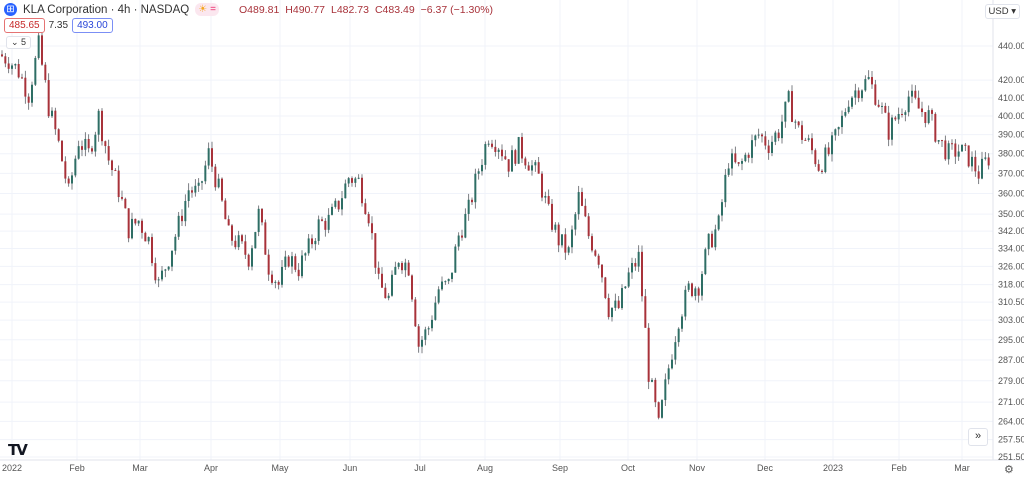 The height and width of the screenshot is (477, 1024). Describe the element at coordinates (58, 25) in the screenshot. I see `spread-value: 7.35` at that location.